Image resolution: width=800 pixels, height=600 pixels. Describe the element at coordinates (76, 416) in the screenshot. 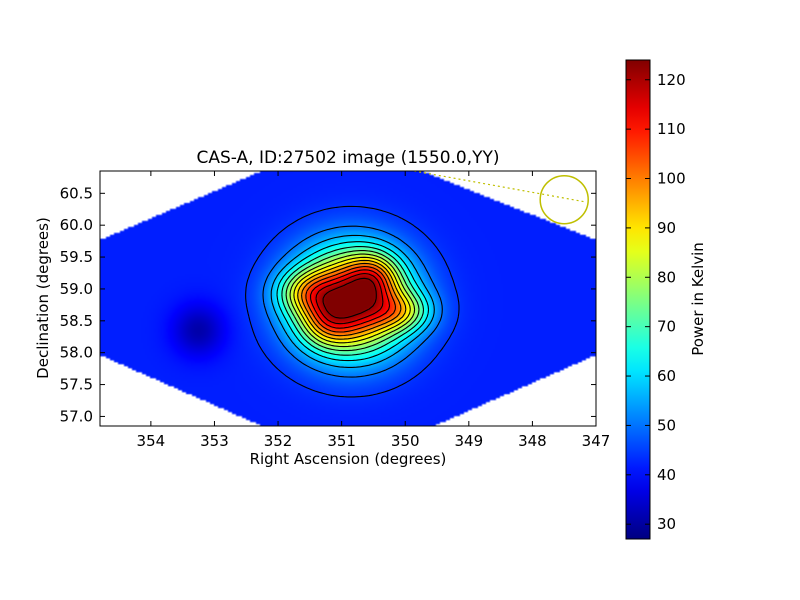

I see `y-tick-label: 57.0` at that location.